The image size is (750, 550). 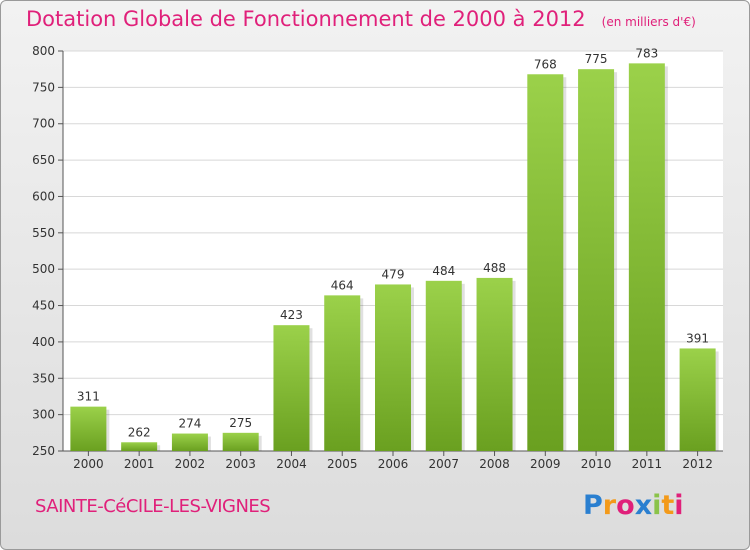 I want to click on y-tick-label: 800, so click(x=43, y=51).